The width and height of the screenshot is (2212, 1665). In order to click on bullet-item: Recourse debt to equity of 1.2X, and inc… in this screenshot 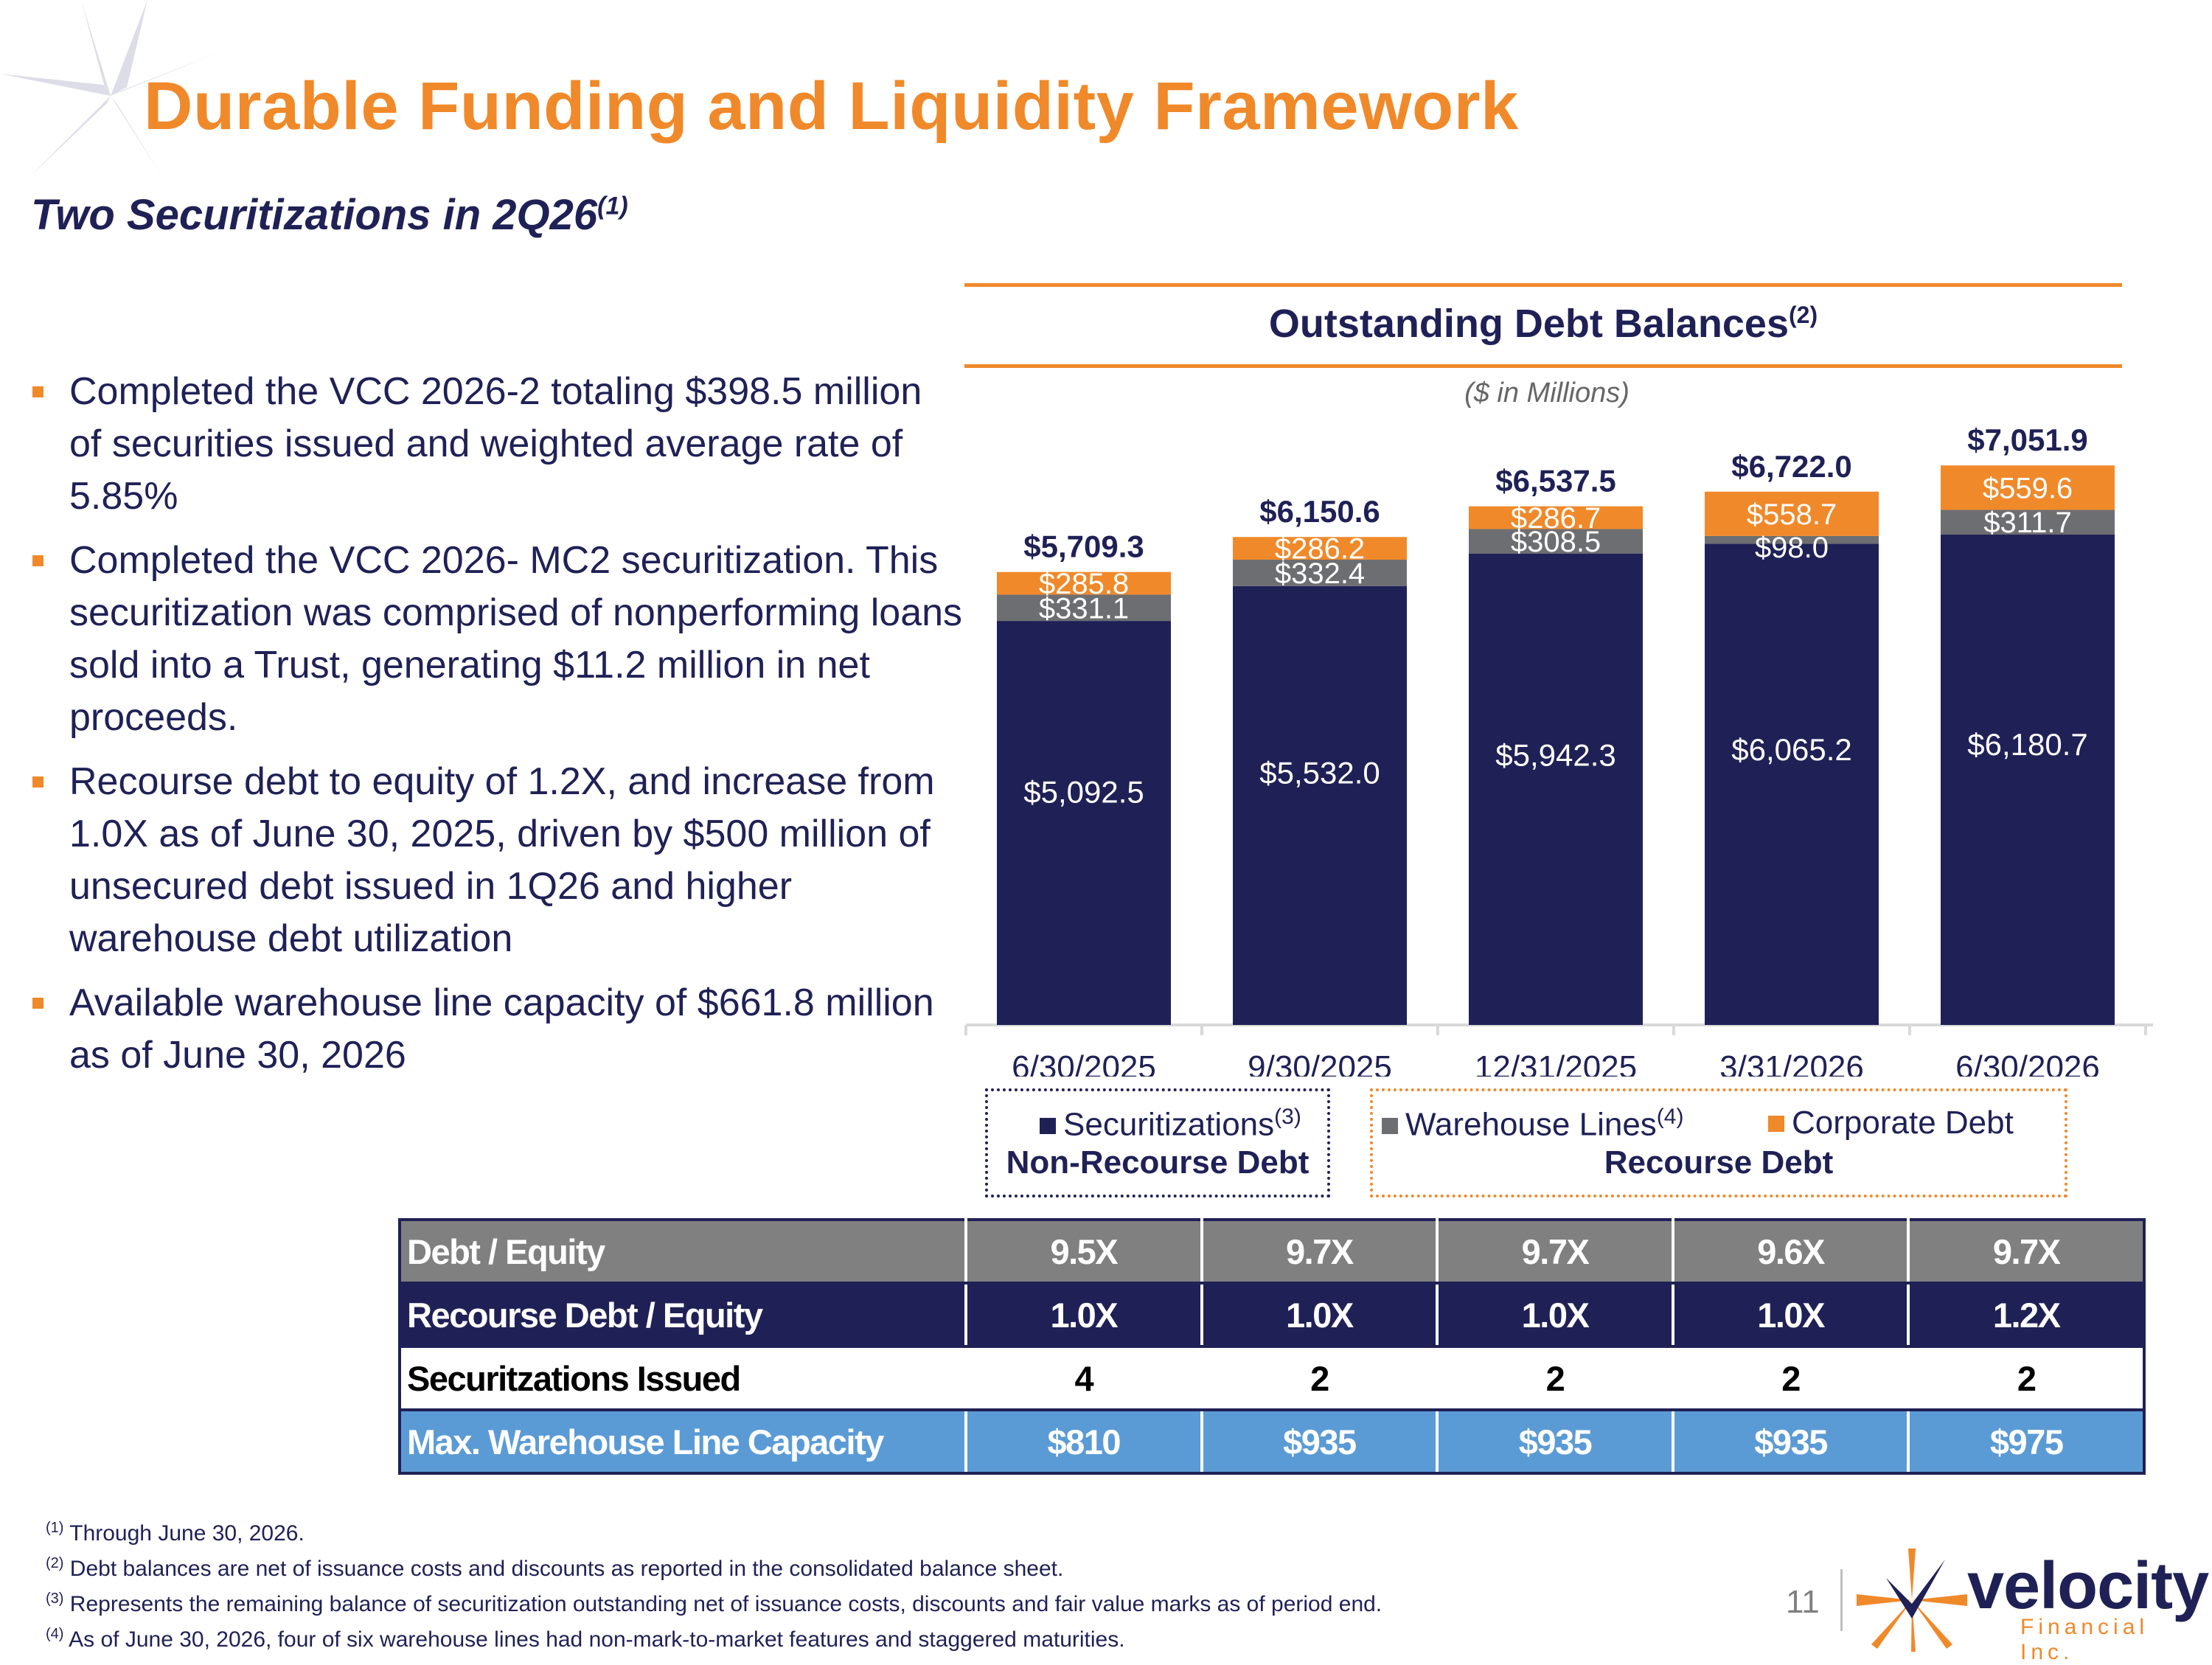, I will do `click(496, 860)`.